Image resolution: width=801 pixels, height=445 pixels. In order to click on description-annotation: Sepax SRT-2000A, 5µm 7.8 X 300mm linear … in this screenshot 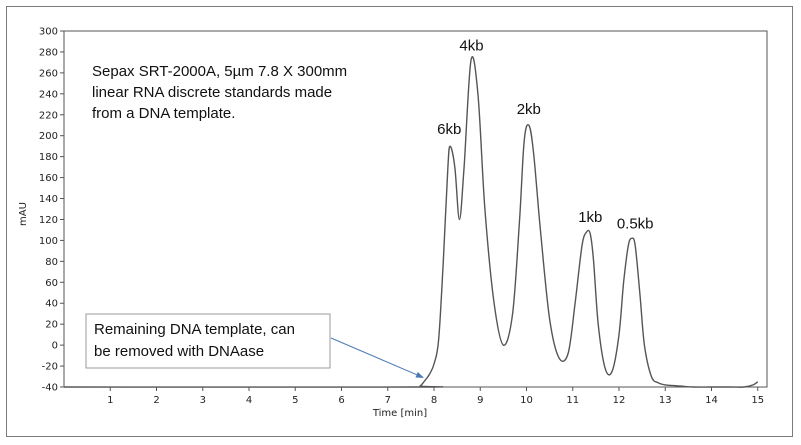, I will do `click(219, 92)`.